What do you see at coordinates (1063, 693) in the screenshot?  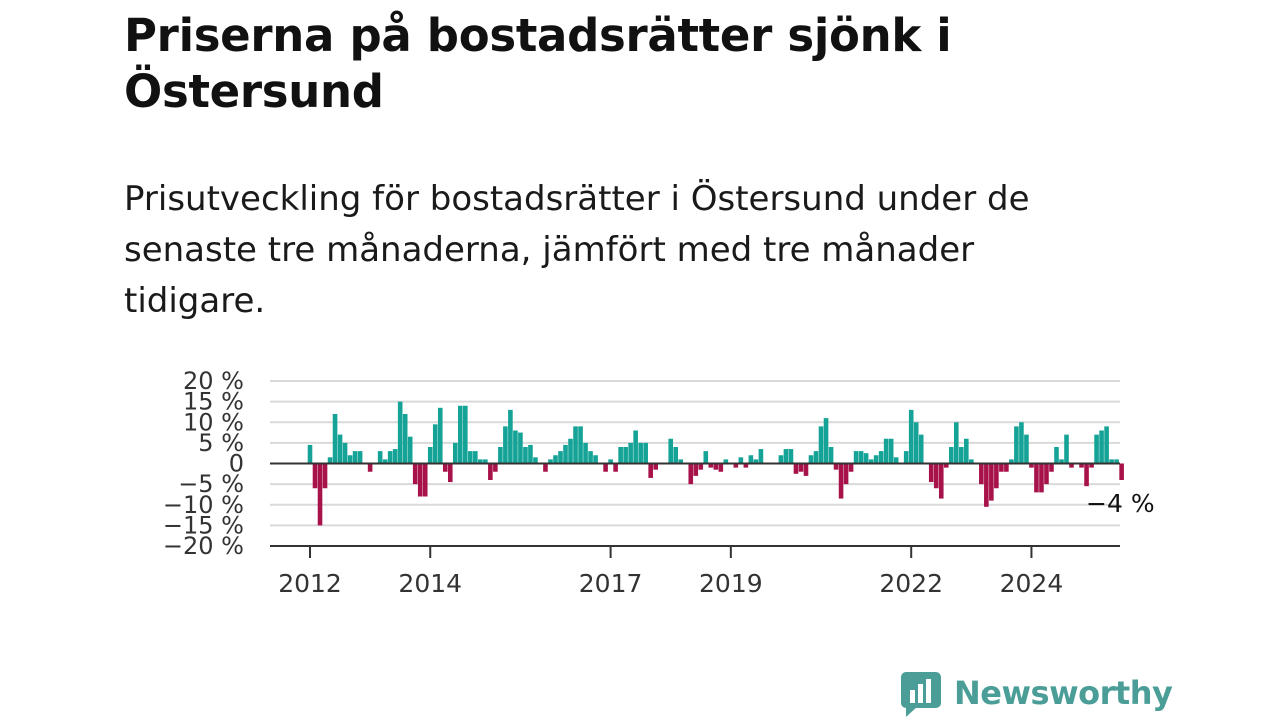 I see `newsworthy-wordmark: Newsworthy` at bounding box center [1063, 693].